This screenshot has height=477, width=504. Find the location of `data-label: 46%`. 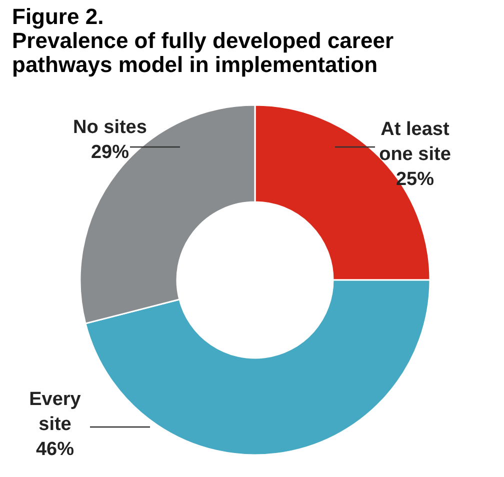

data-label: 46% is located at coordinates (55, 449).